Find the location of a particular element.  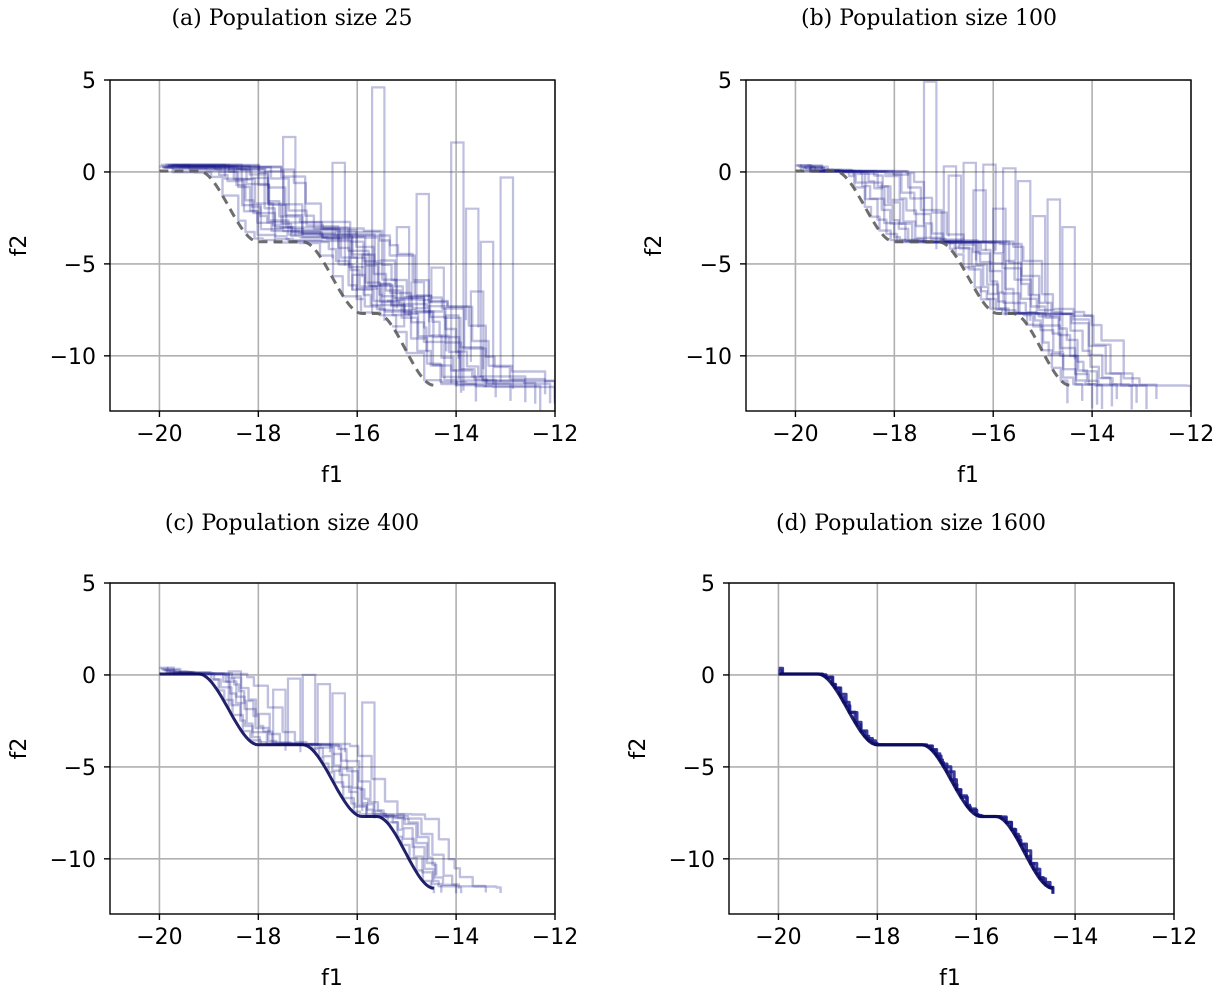

panel-title: (b) Population size 100 is located at coordinates (929, 18).